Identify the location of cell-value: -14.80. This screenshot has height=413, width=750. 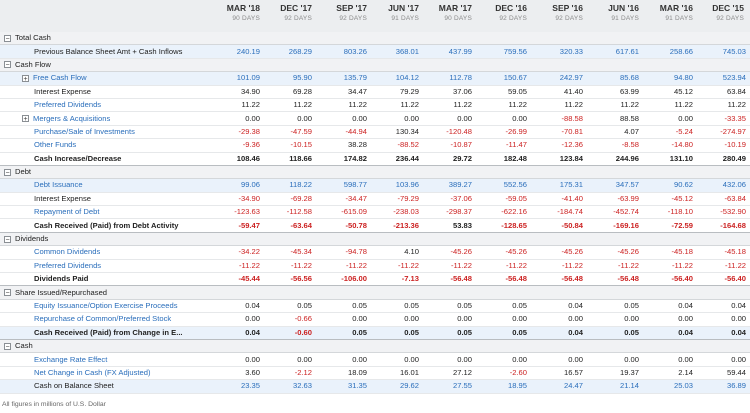
(682, 145).